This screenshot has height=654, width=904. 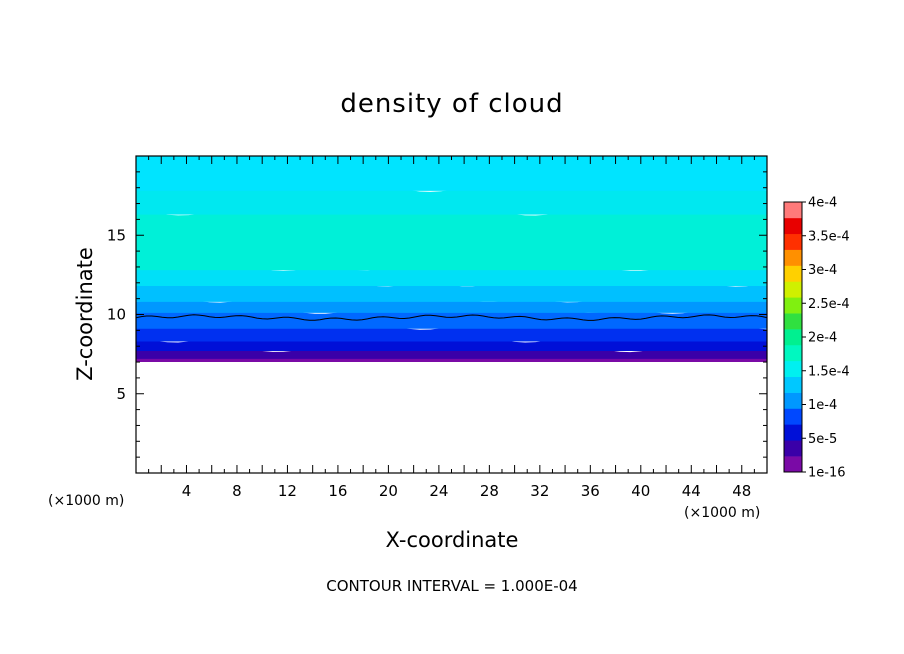 I want to click on z-tick-label: 5, so click(x=121, y=394).